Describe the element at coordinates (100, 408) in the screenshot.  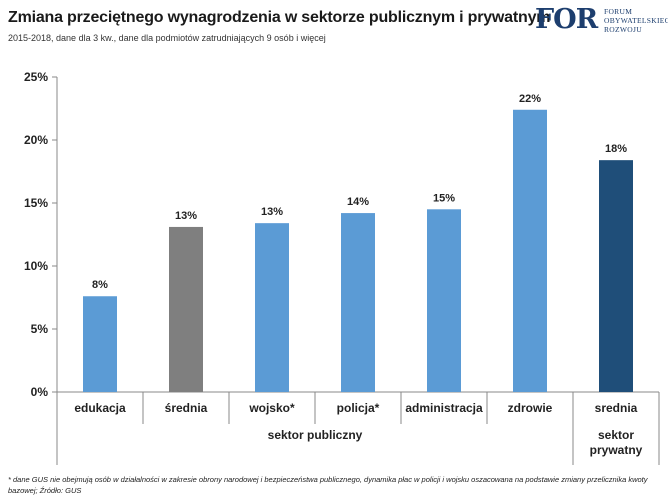
I see `category-label: edukacja` at that location.